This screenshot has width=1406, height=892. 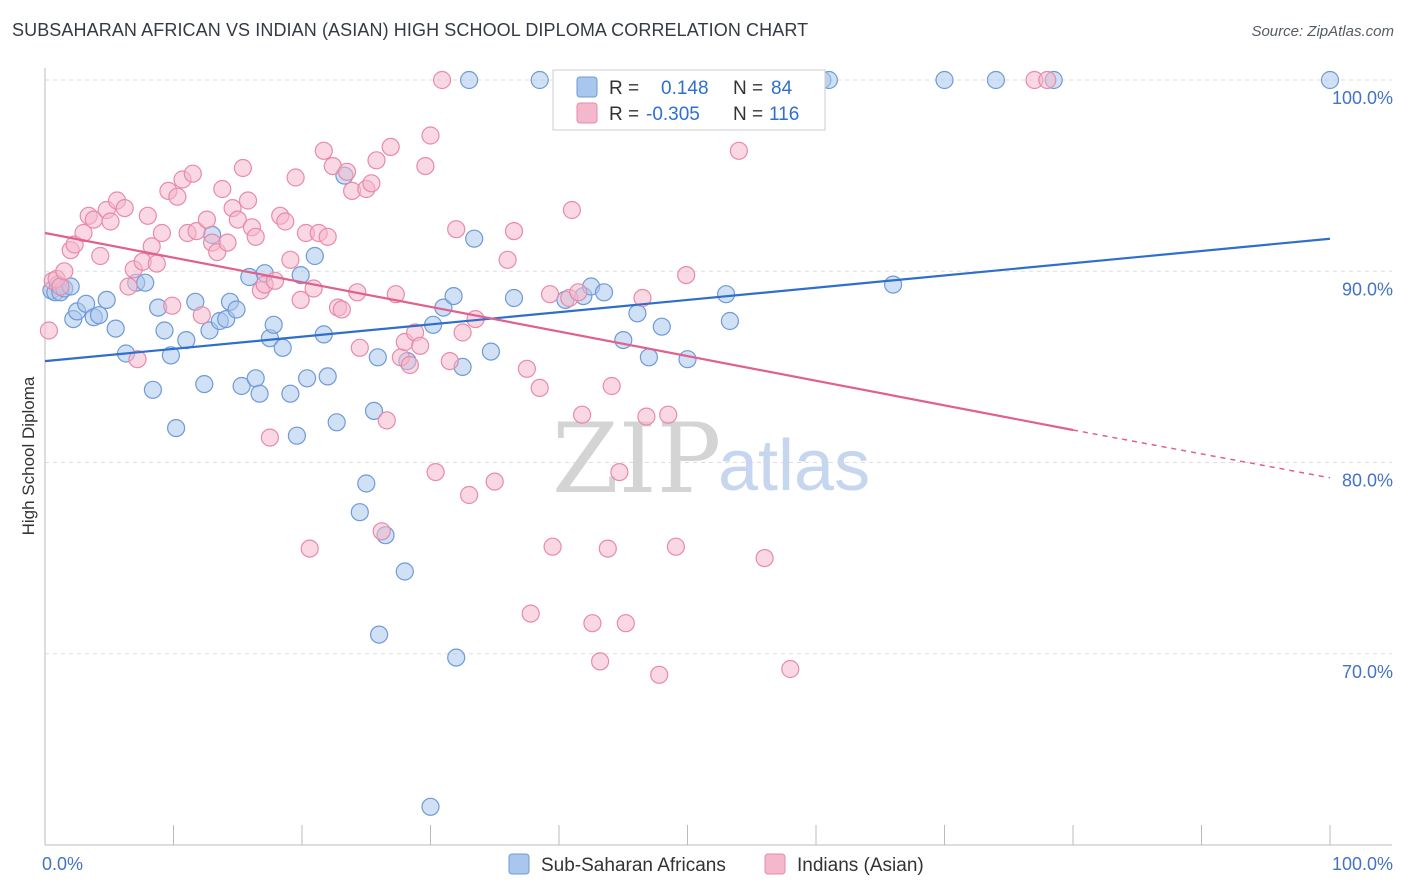 I want to click on legend-swatch-pink, so click(x=587, y=113).